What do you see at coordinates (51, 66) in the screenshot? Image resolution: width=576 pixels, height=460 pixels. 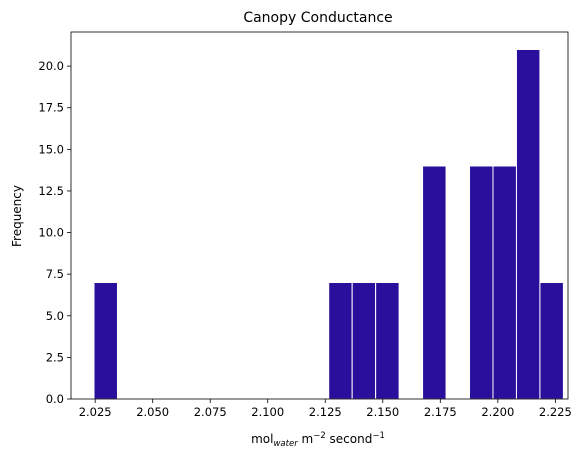 I see `y-tick-label: 20.0` at bounding box center [51, 66].